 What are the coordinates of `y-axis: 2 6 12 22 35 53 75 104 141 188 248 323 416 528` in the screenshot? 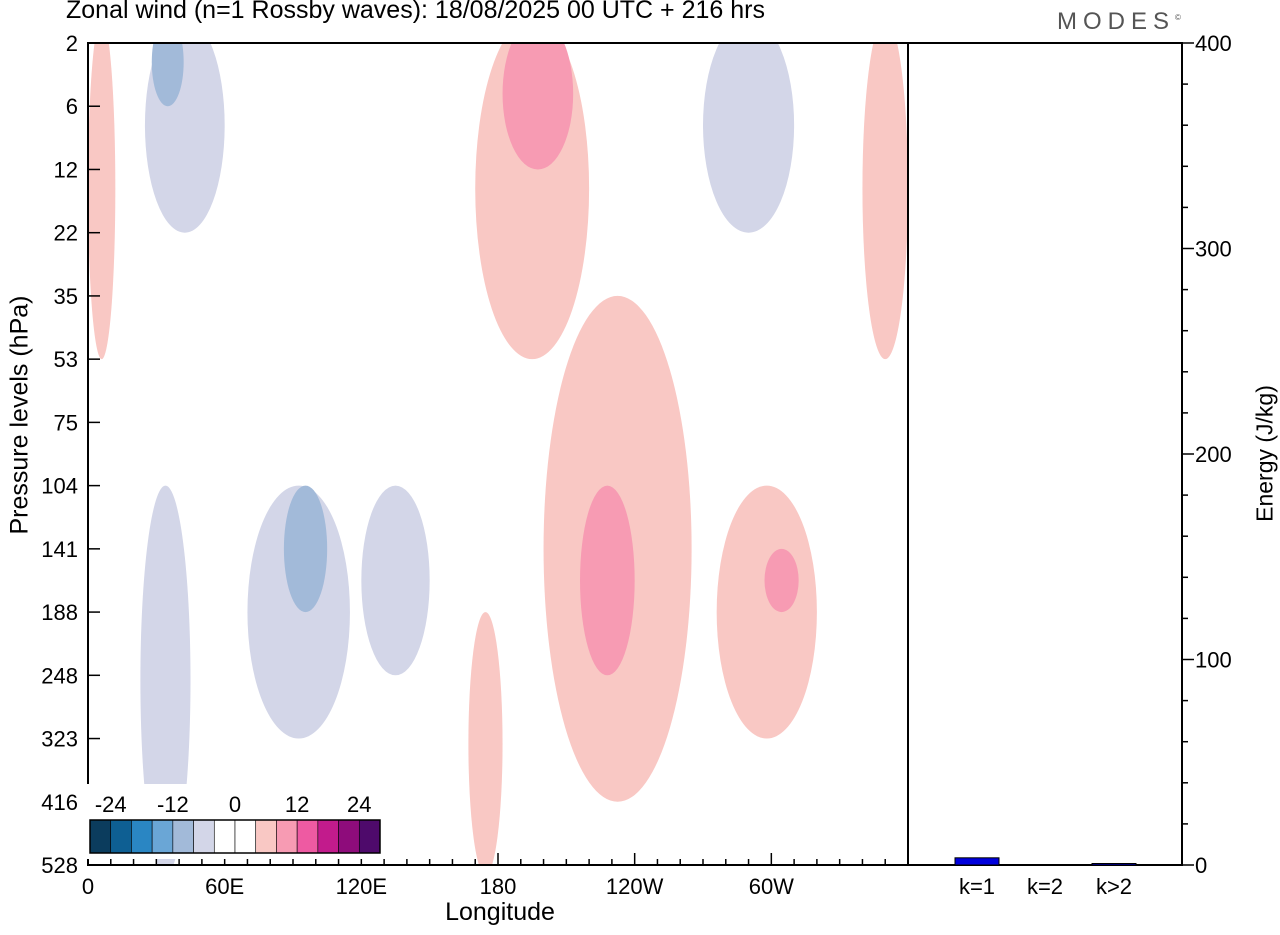 It's located at (70, 454).